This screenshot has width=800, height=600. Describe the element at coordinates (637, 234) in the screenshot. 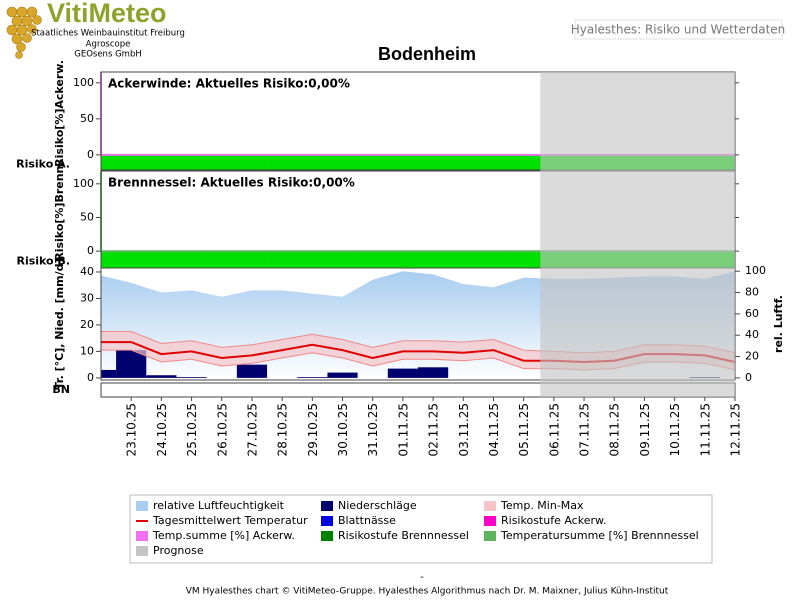

I see `prognose-region` at that location.